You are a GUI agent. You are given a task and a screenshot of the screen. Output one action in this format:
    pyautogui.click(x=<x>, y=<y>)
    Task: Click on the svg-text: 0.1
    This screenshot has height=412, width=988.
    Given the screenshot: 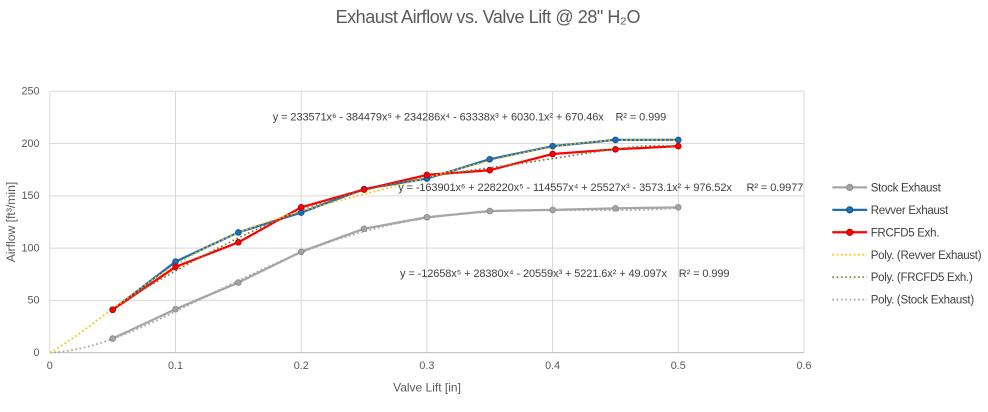 What is the action you would take?
    pyautogui.click(x=175, y=366)
    